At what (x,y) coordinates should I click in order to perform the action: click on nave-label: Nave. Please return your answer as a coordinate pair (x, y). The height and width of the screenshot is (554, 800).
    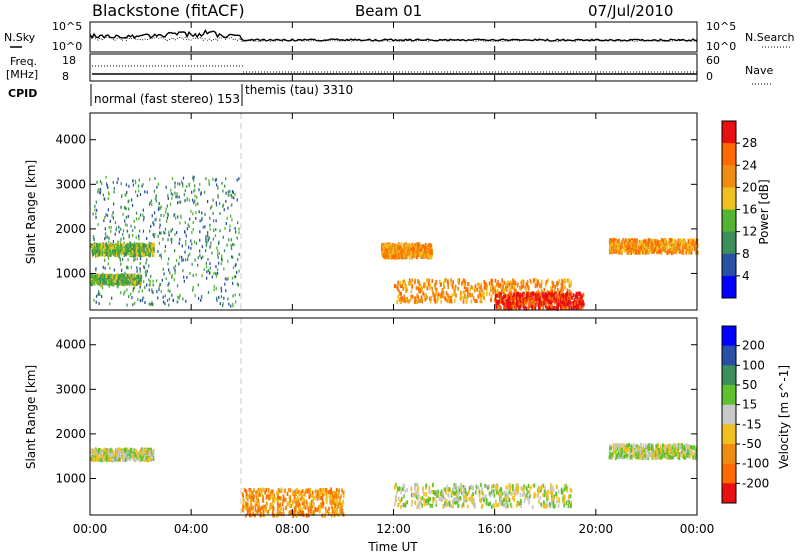
    Looking at the image, I should click on (759, 70).